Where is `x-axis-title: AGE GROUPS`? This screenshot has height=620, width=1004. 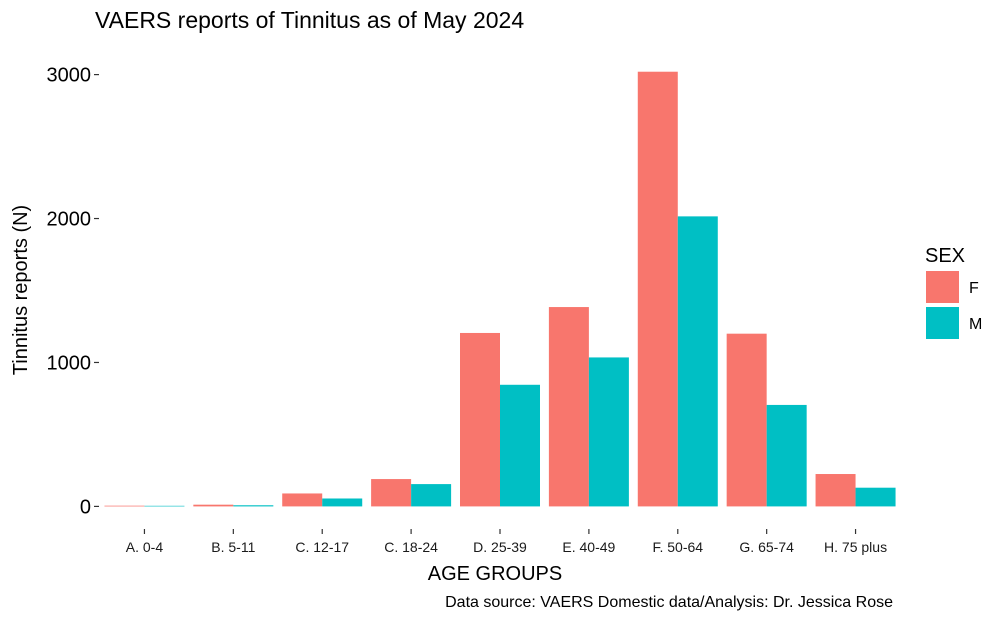
x-axis-title: AGE GROUPS is located at coordinates (495, 574).